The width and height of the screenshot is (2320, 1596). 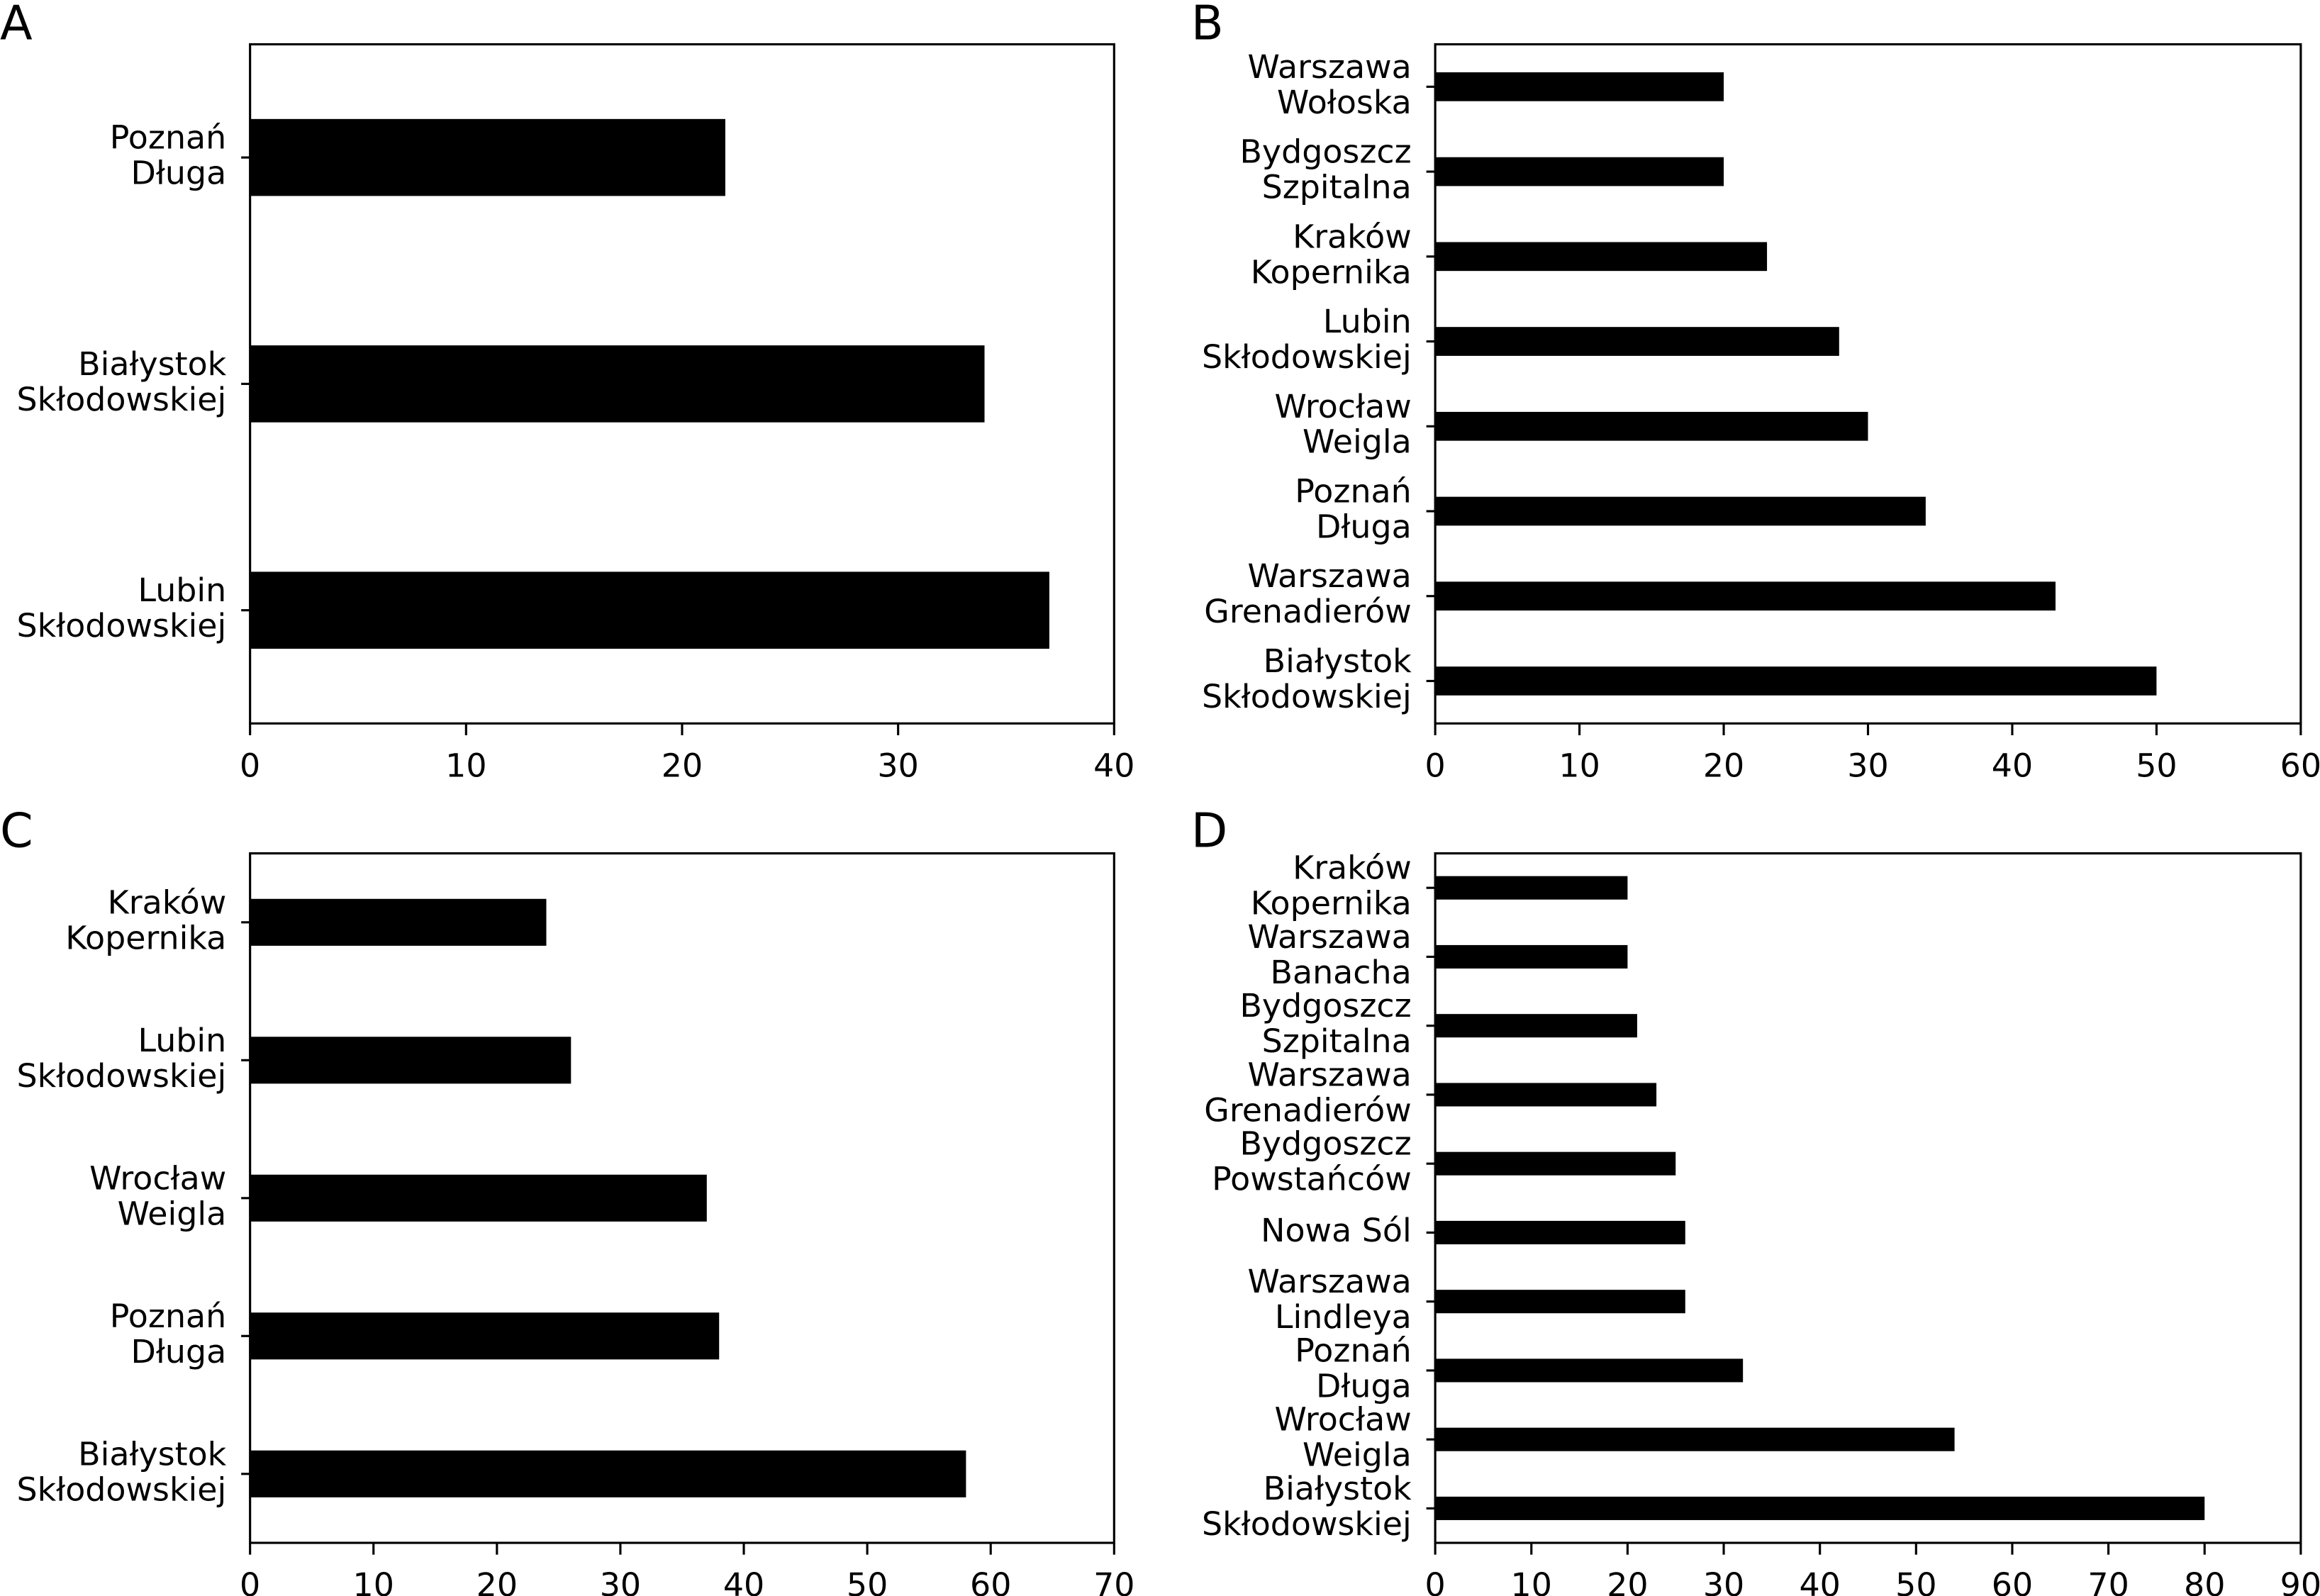 What do you see at coordinates (1337, 1230) in the screenshot?
I see `y-tick-label: Nowa Sól` at bounding box center [1337, 1230].